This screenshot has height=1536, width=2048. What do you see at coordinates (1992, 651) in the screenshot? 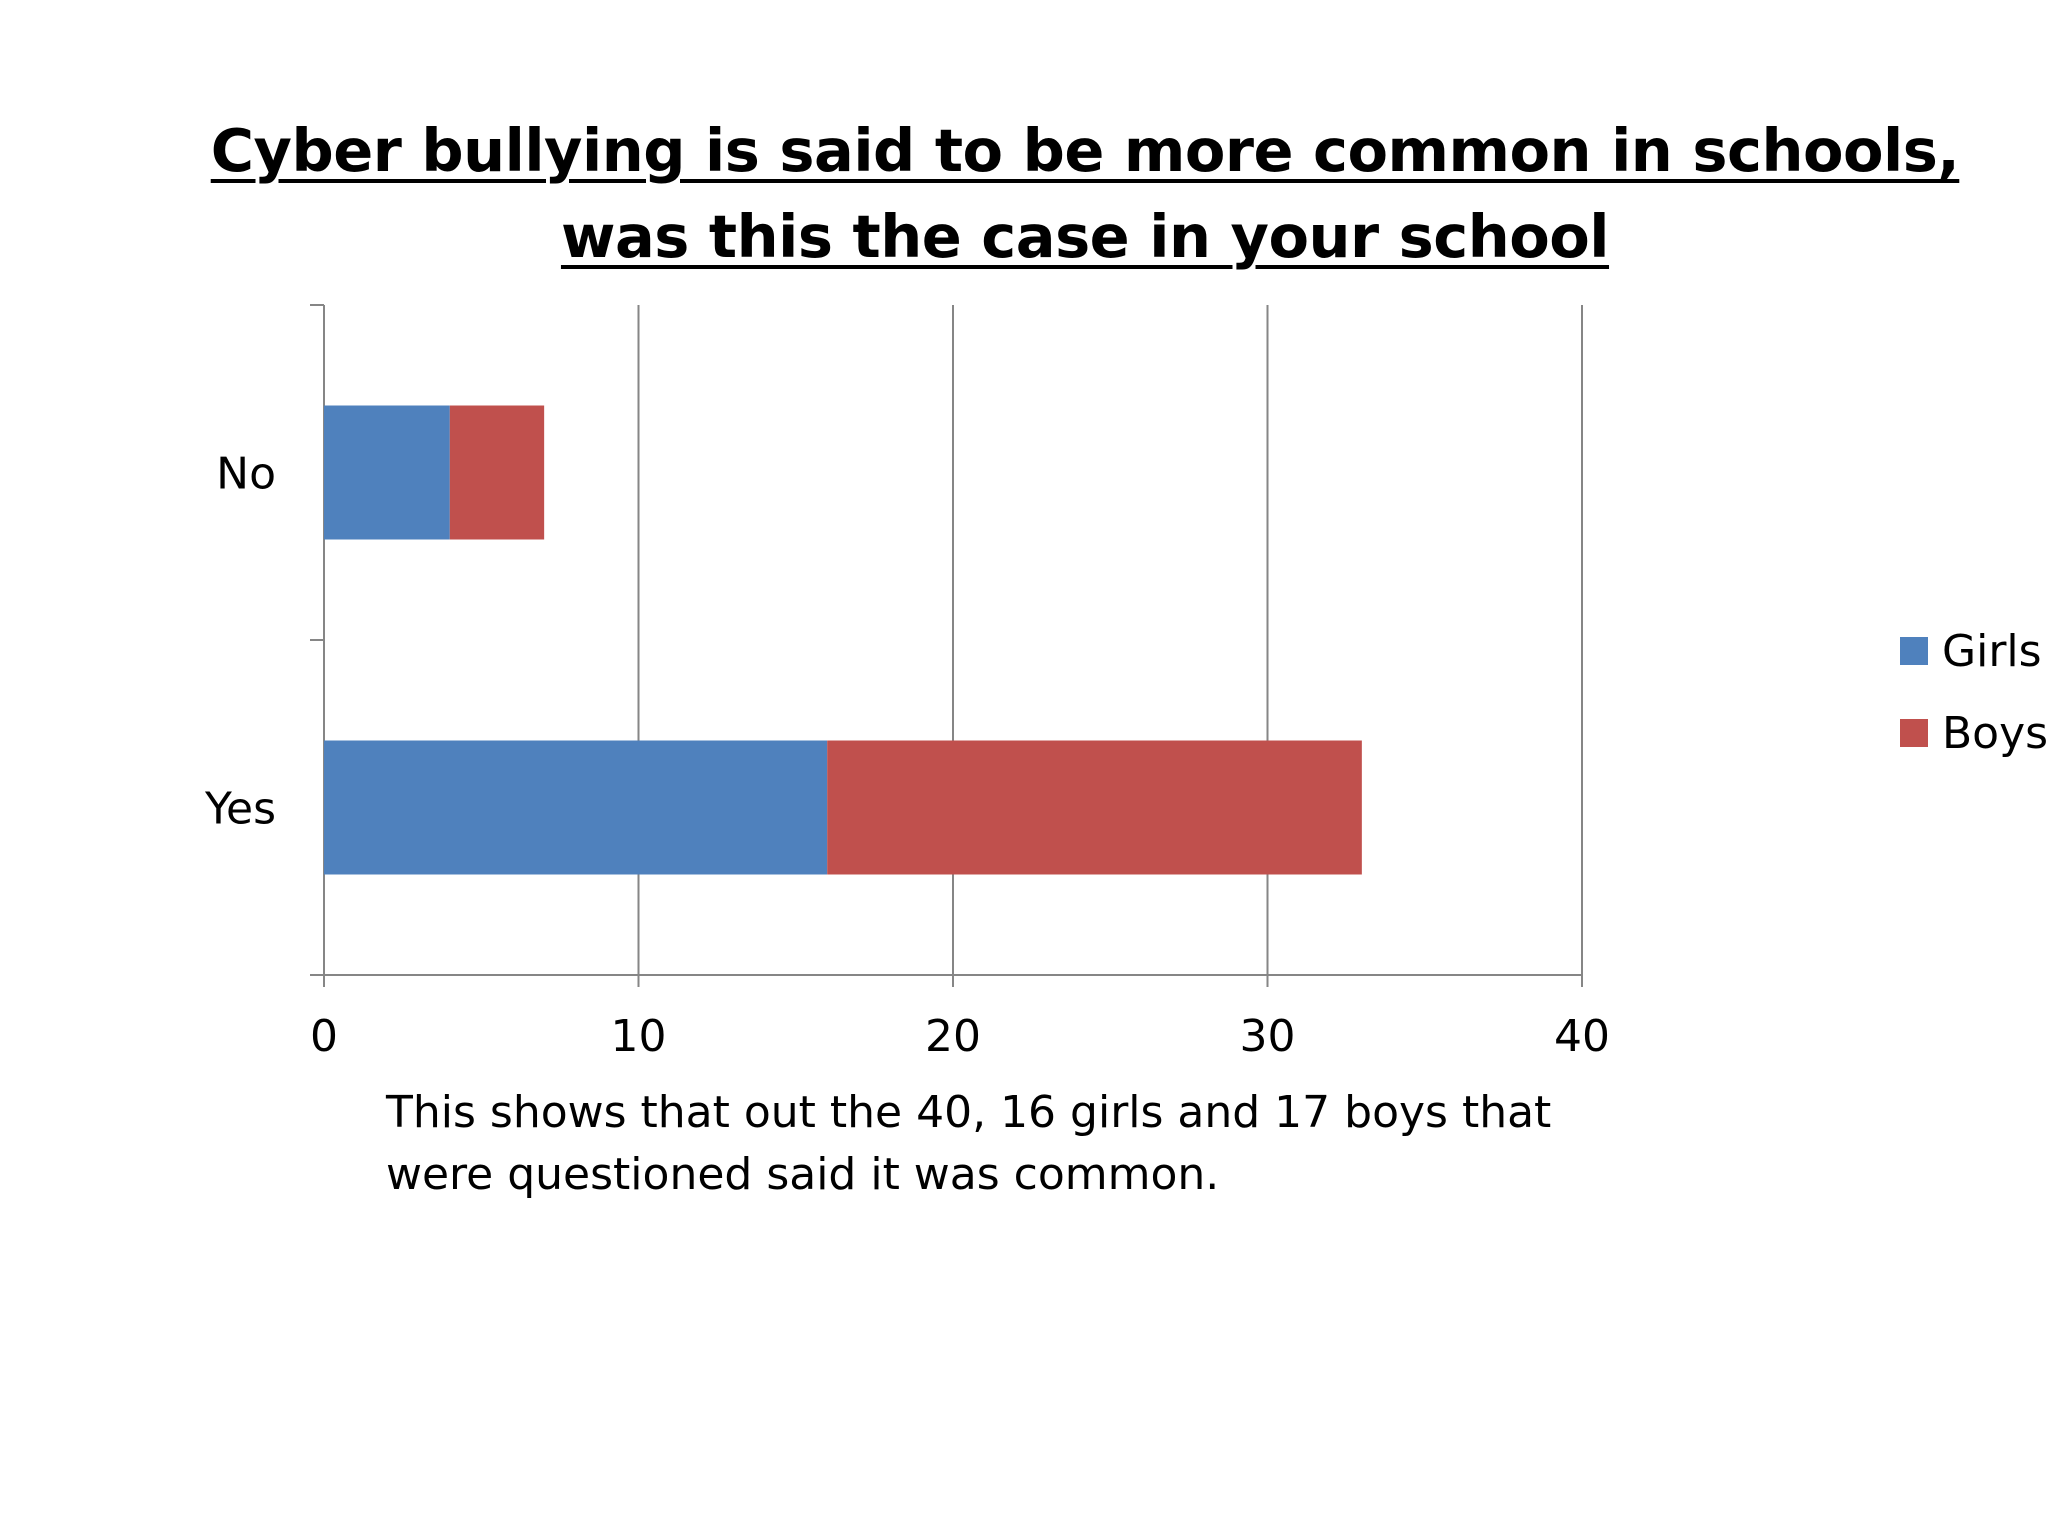
I see `legend-label: Girls` at bounding box center [1992, 651].